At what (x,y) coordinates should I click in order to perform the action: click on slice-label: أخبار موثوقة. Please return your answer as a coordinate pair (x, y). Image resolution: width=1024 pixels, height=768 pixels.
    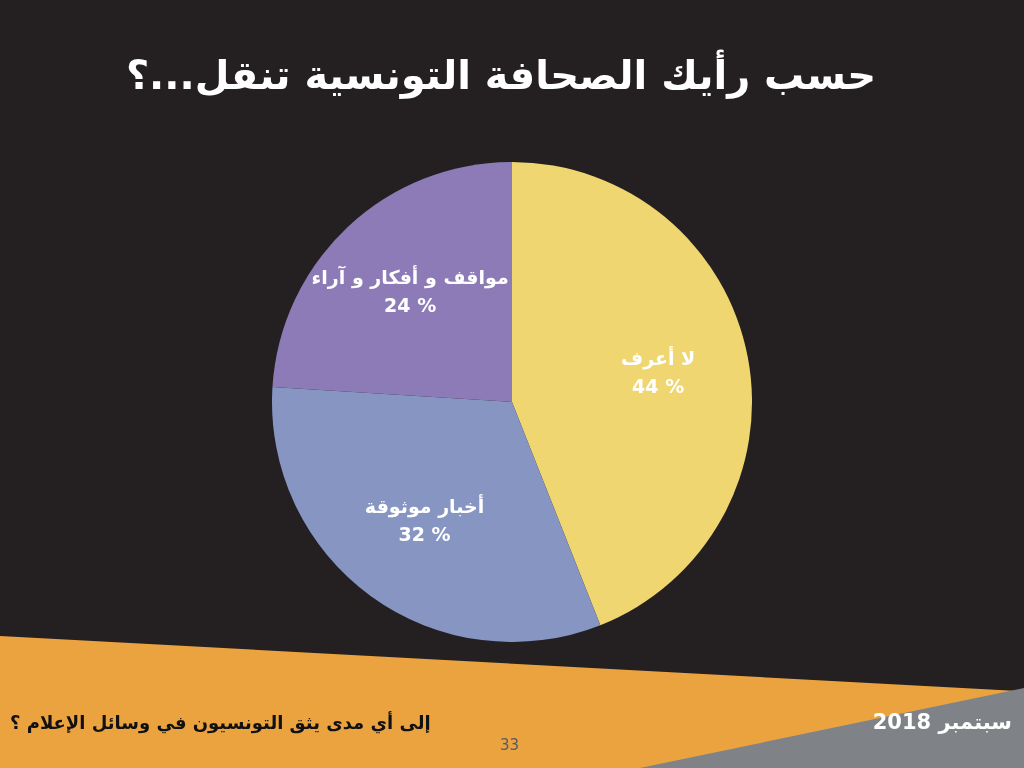
    Looking at the image, I should click on (424, 506).